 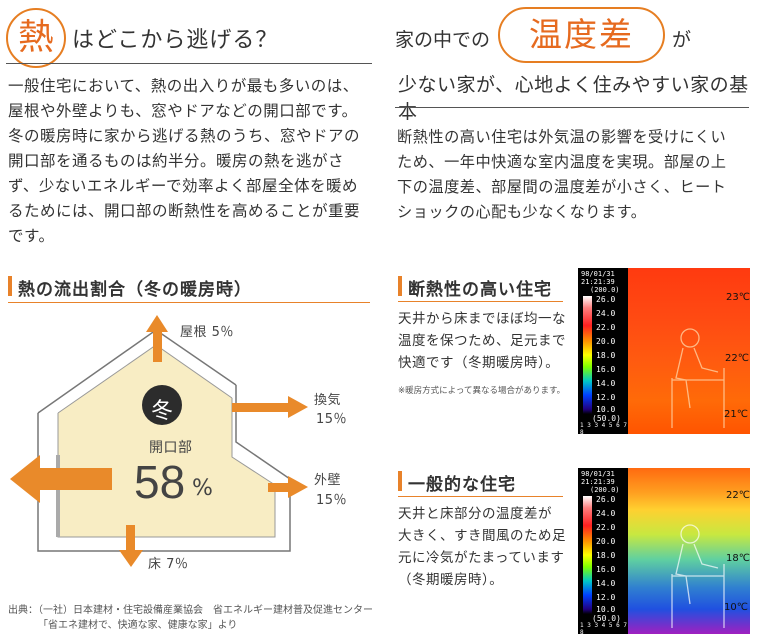 What do you see at coordinates (332, 419) in the screenshot?
I see `vent-value: 15％` at bounding box center [332, 419].